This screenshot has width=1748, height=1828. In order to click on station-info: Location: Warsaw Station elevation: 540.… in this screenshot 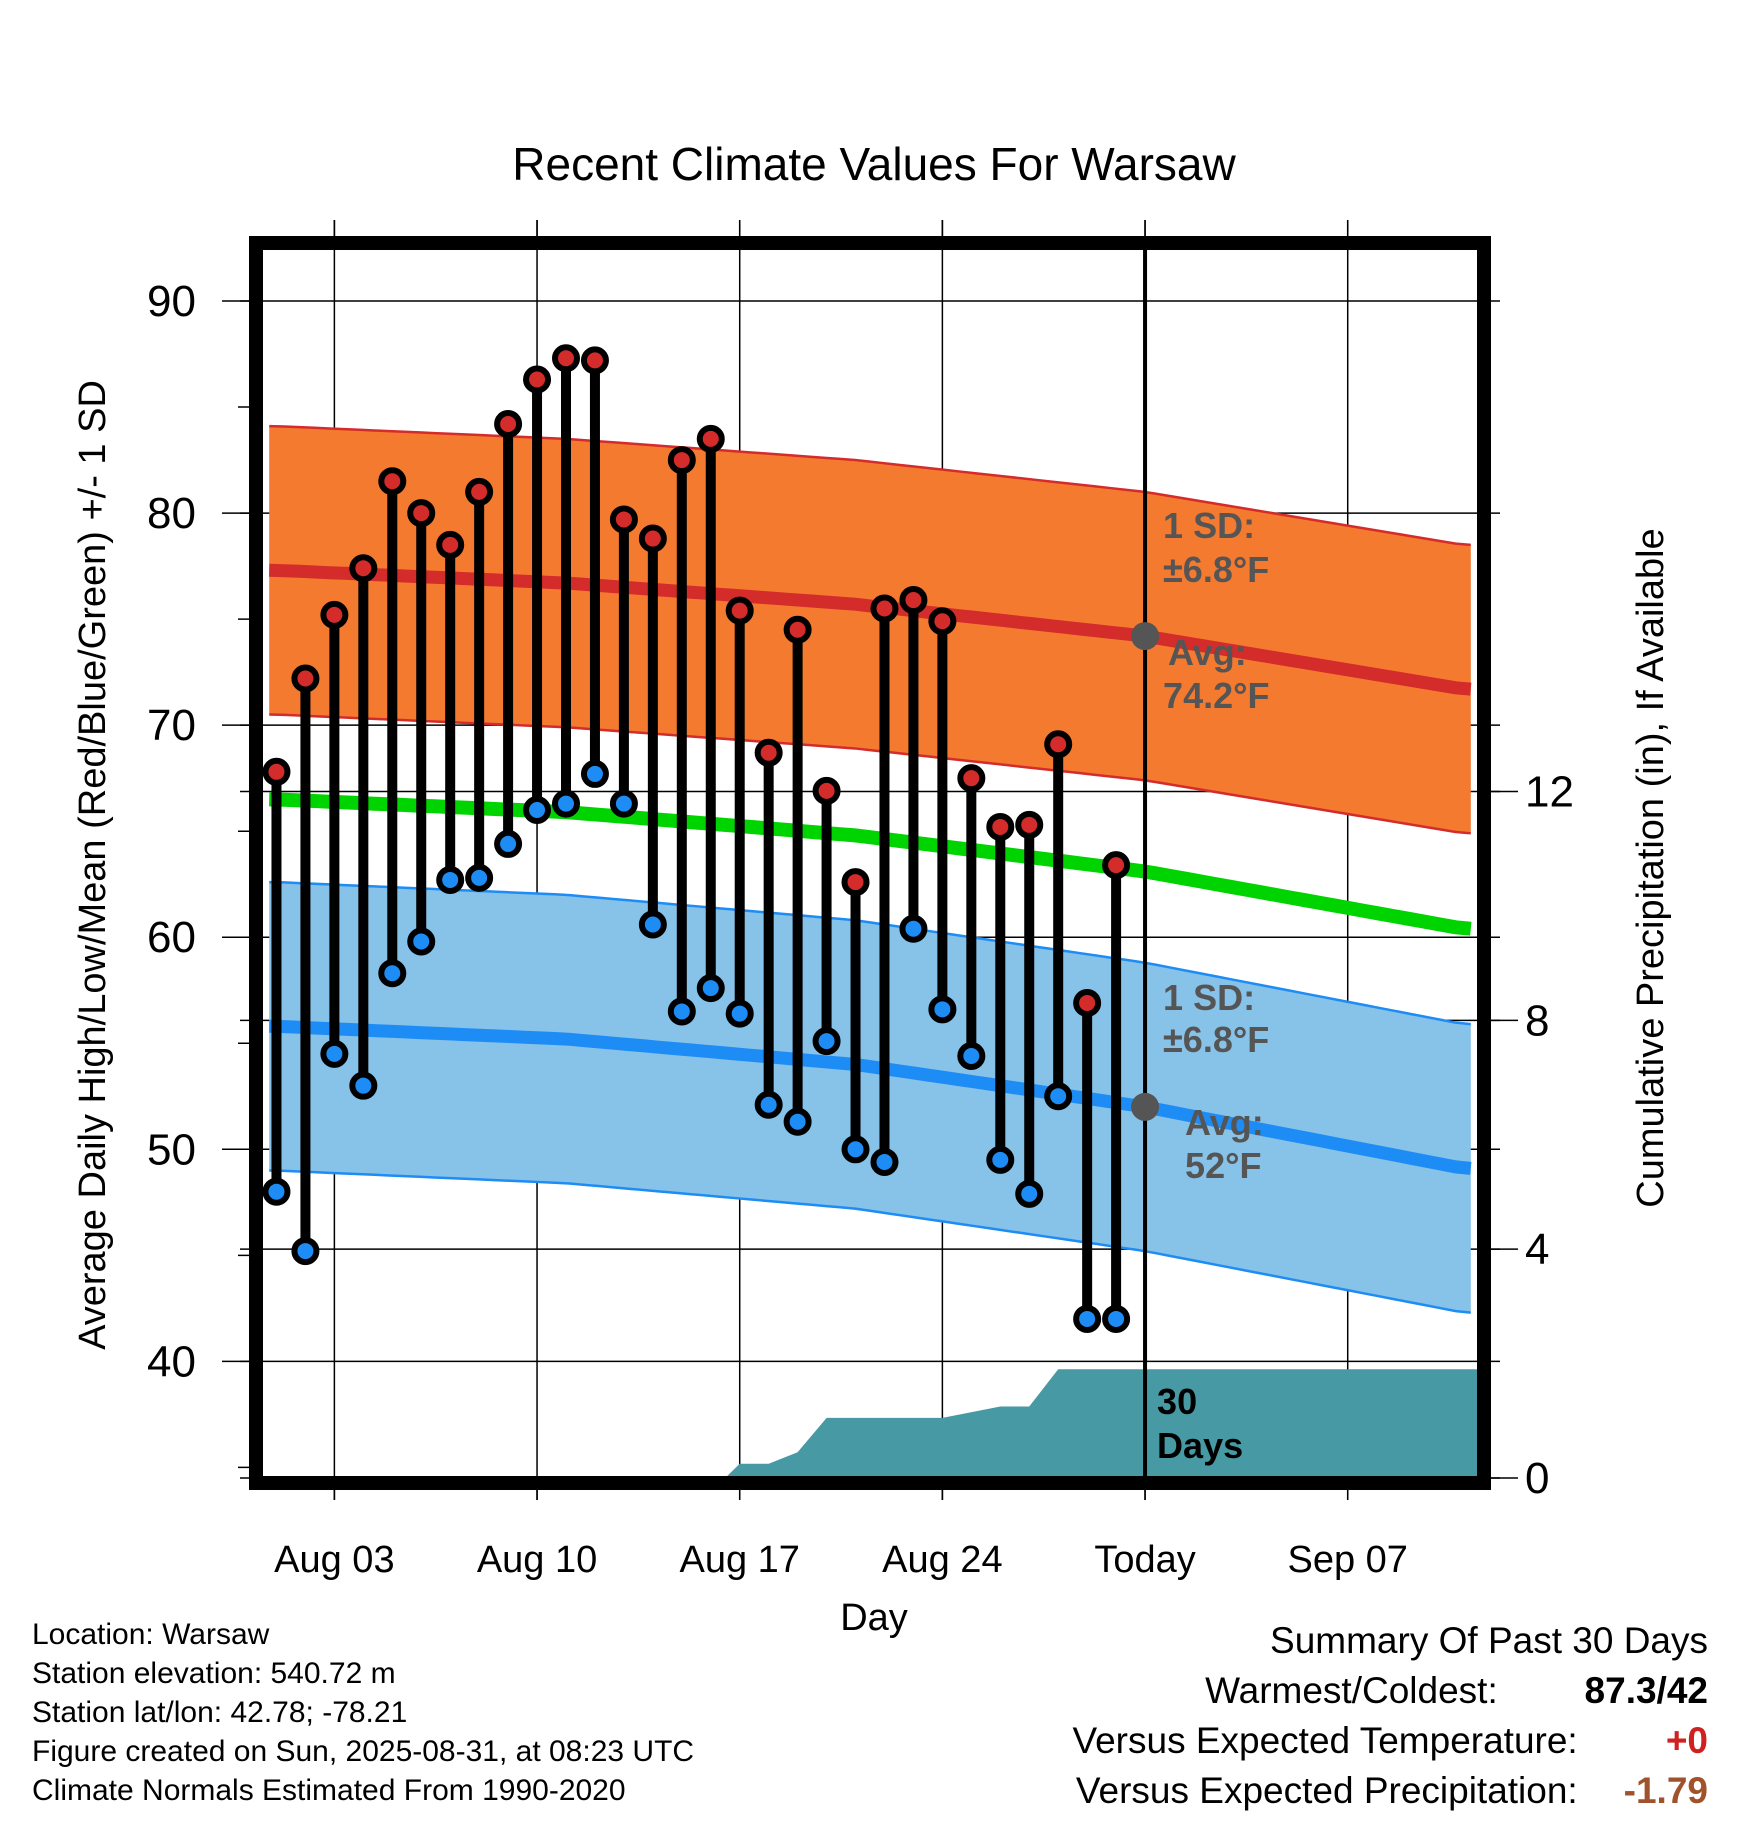, I will do `click(363, 1712)`.